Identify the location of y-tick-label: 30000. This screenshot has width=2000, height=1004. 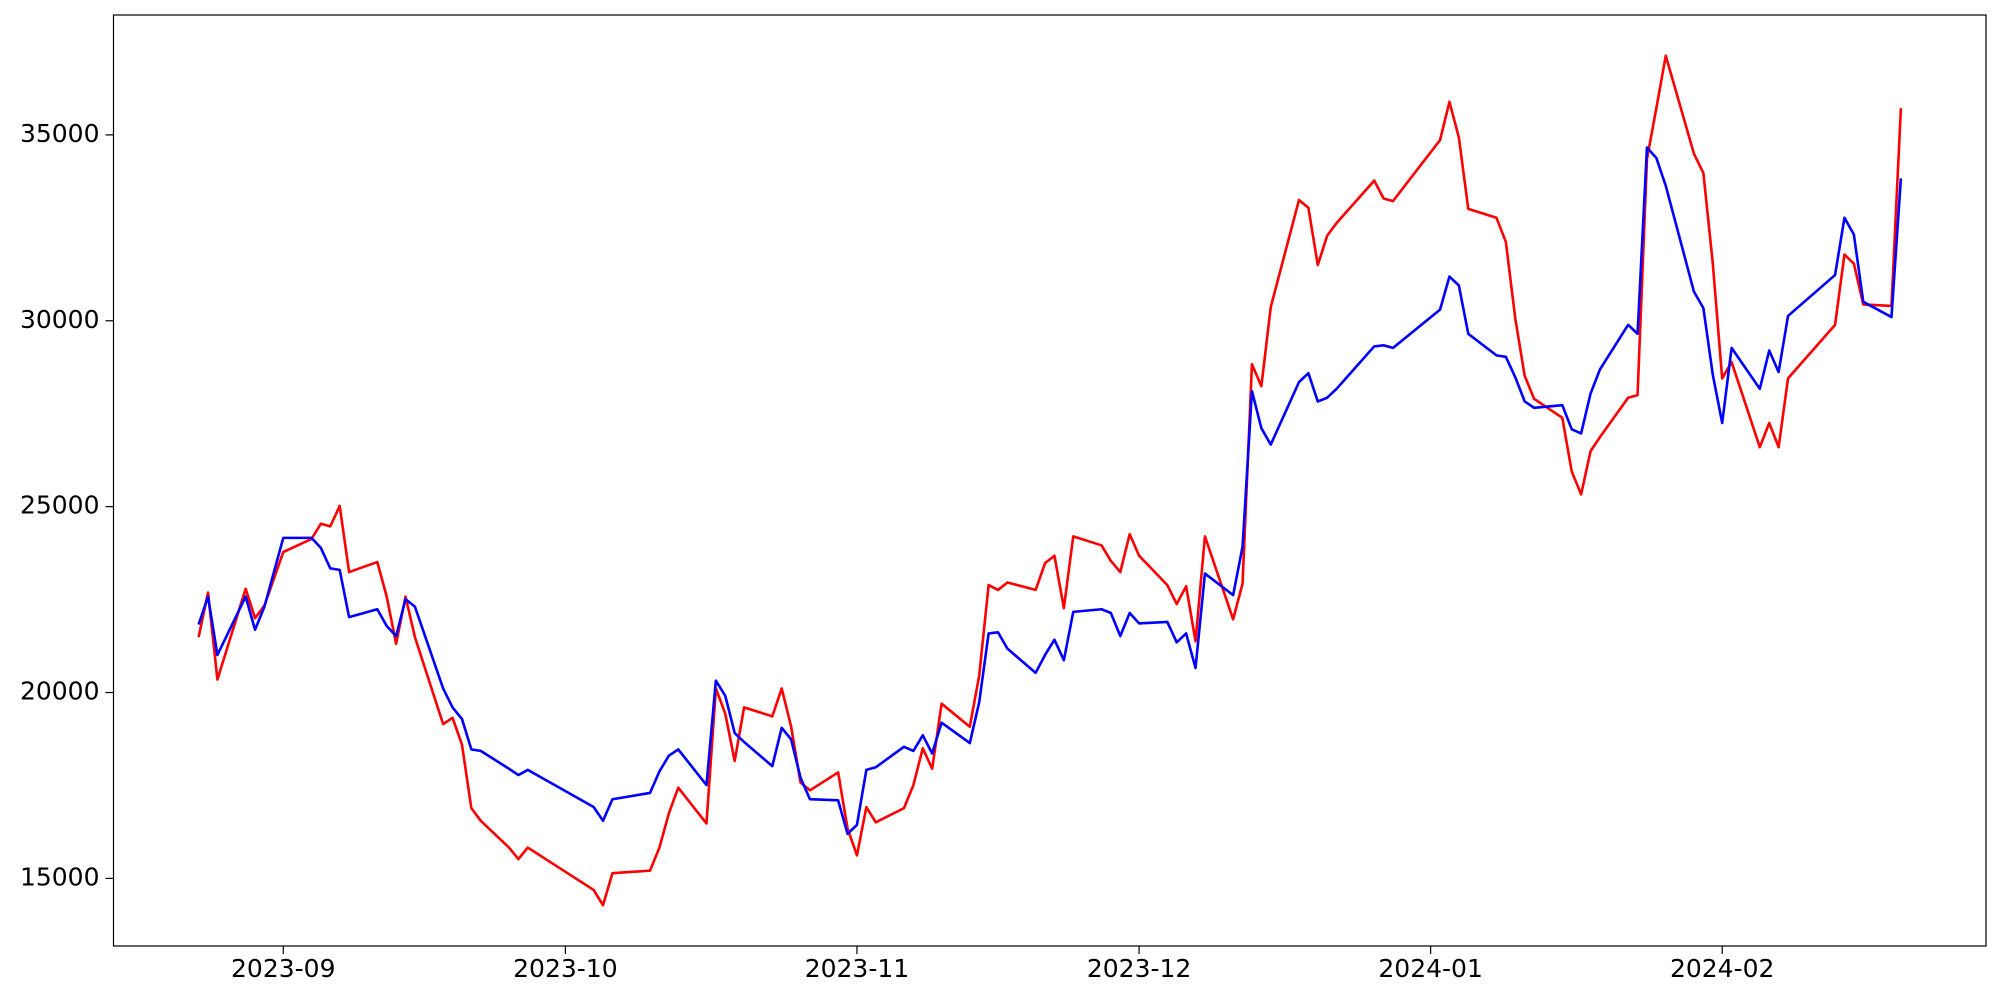
(60, 319).